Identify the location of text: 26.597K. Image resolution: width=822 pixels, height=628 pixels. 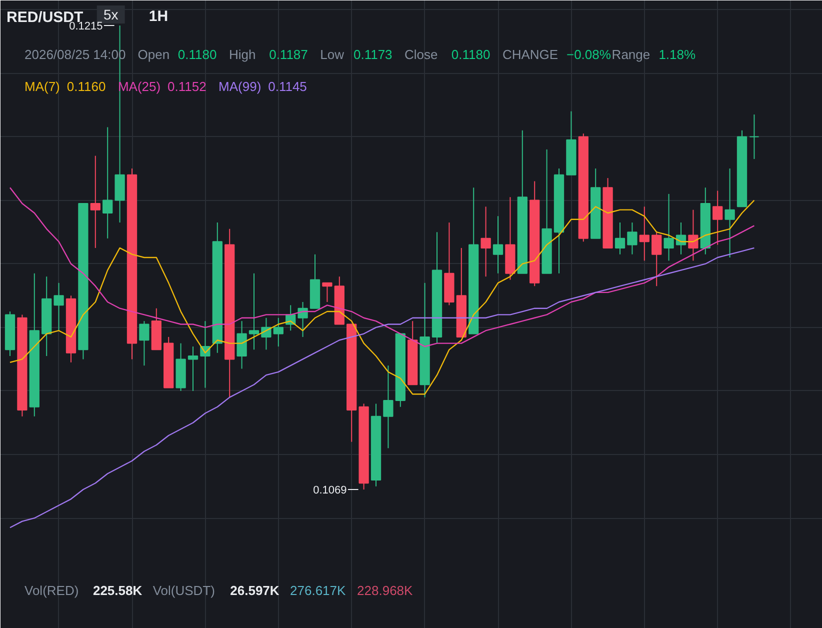
(255, 590).